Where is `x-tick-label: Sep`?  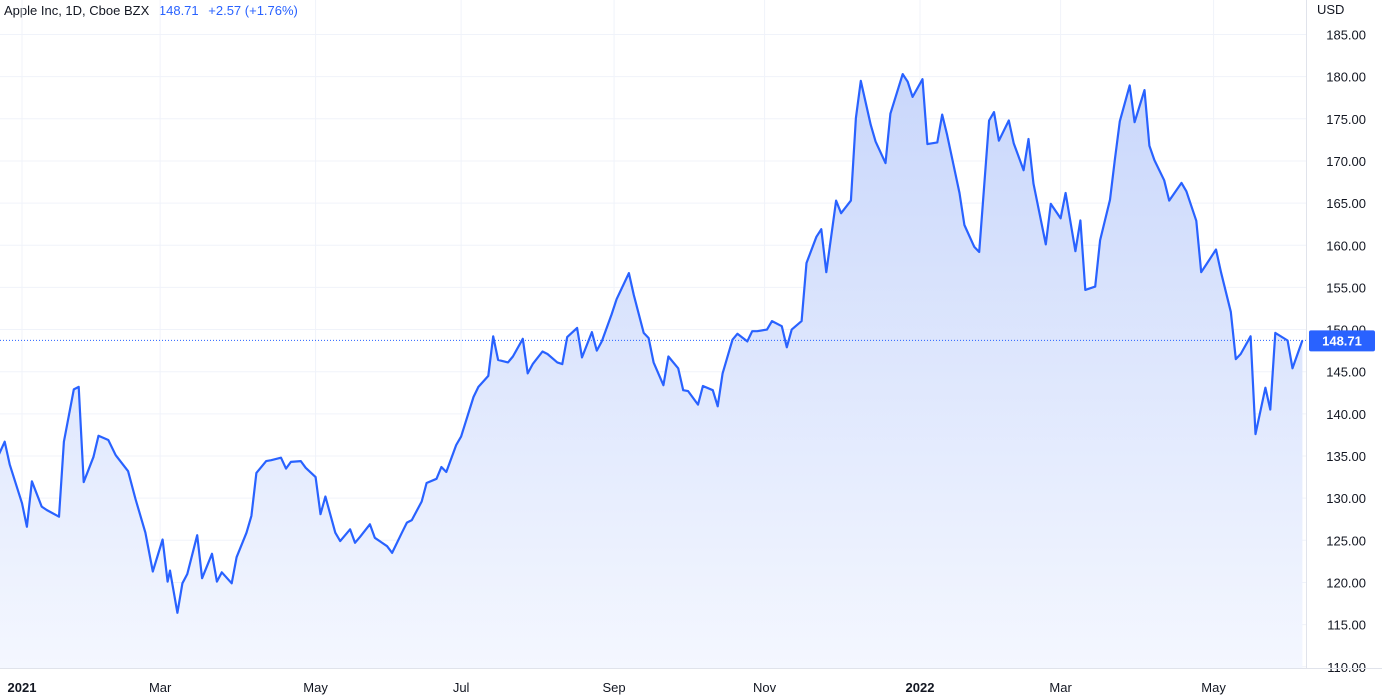 x-tick-label: Sep is located at coordinates (614, 687).